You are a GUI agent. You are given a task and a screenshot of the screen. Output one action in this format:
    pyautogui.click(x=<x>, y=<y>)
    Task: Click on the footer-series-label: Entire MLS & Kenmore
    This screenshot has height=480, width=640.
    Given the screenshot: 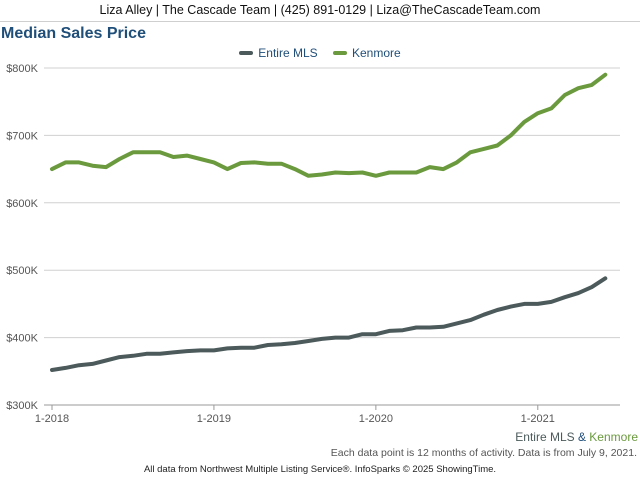 What is the action you would take?
    pyautogui.click(x=576, y=437)
    